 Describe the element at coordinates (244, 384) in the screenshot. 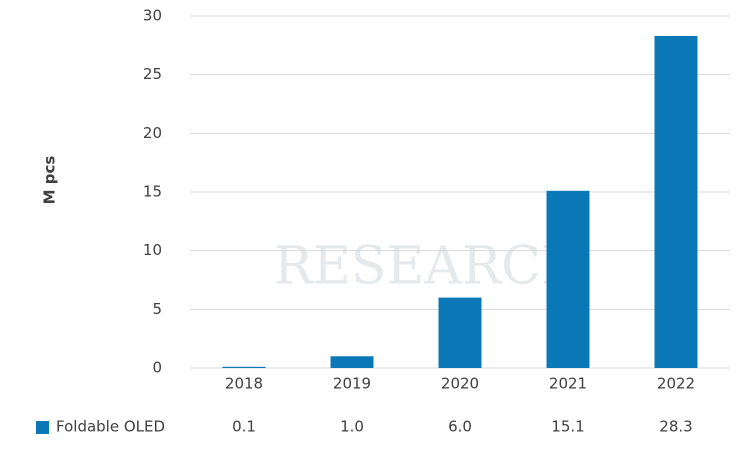

I see `x-tick-label: 2018` at that location.